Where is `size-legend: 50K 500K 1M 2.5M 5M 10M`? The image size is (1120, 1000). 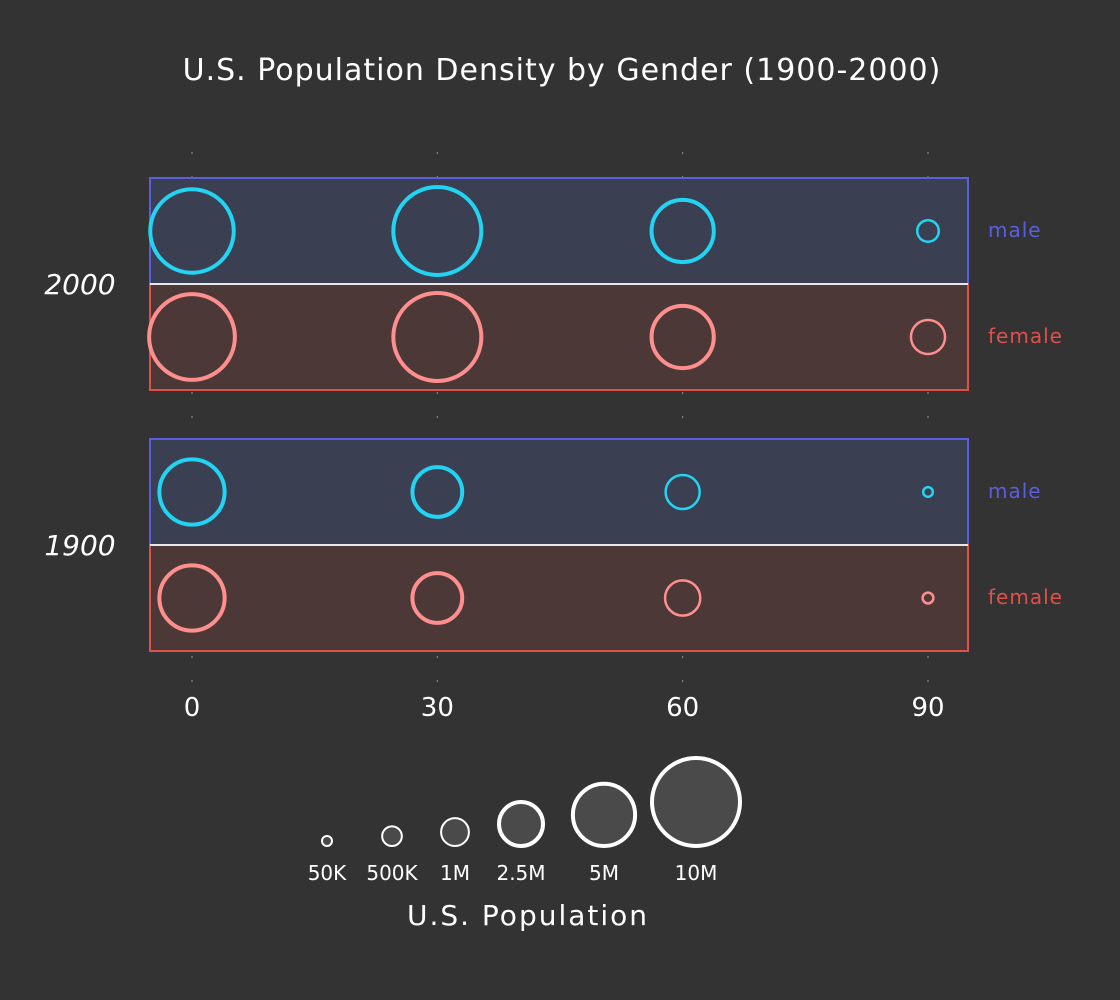
size-legend: 50K 500K 1M 2.5M 5M 10M is located at coordinates (525, 820).